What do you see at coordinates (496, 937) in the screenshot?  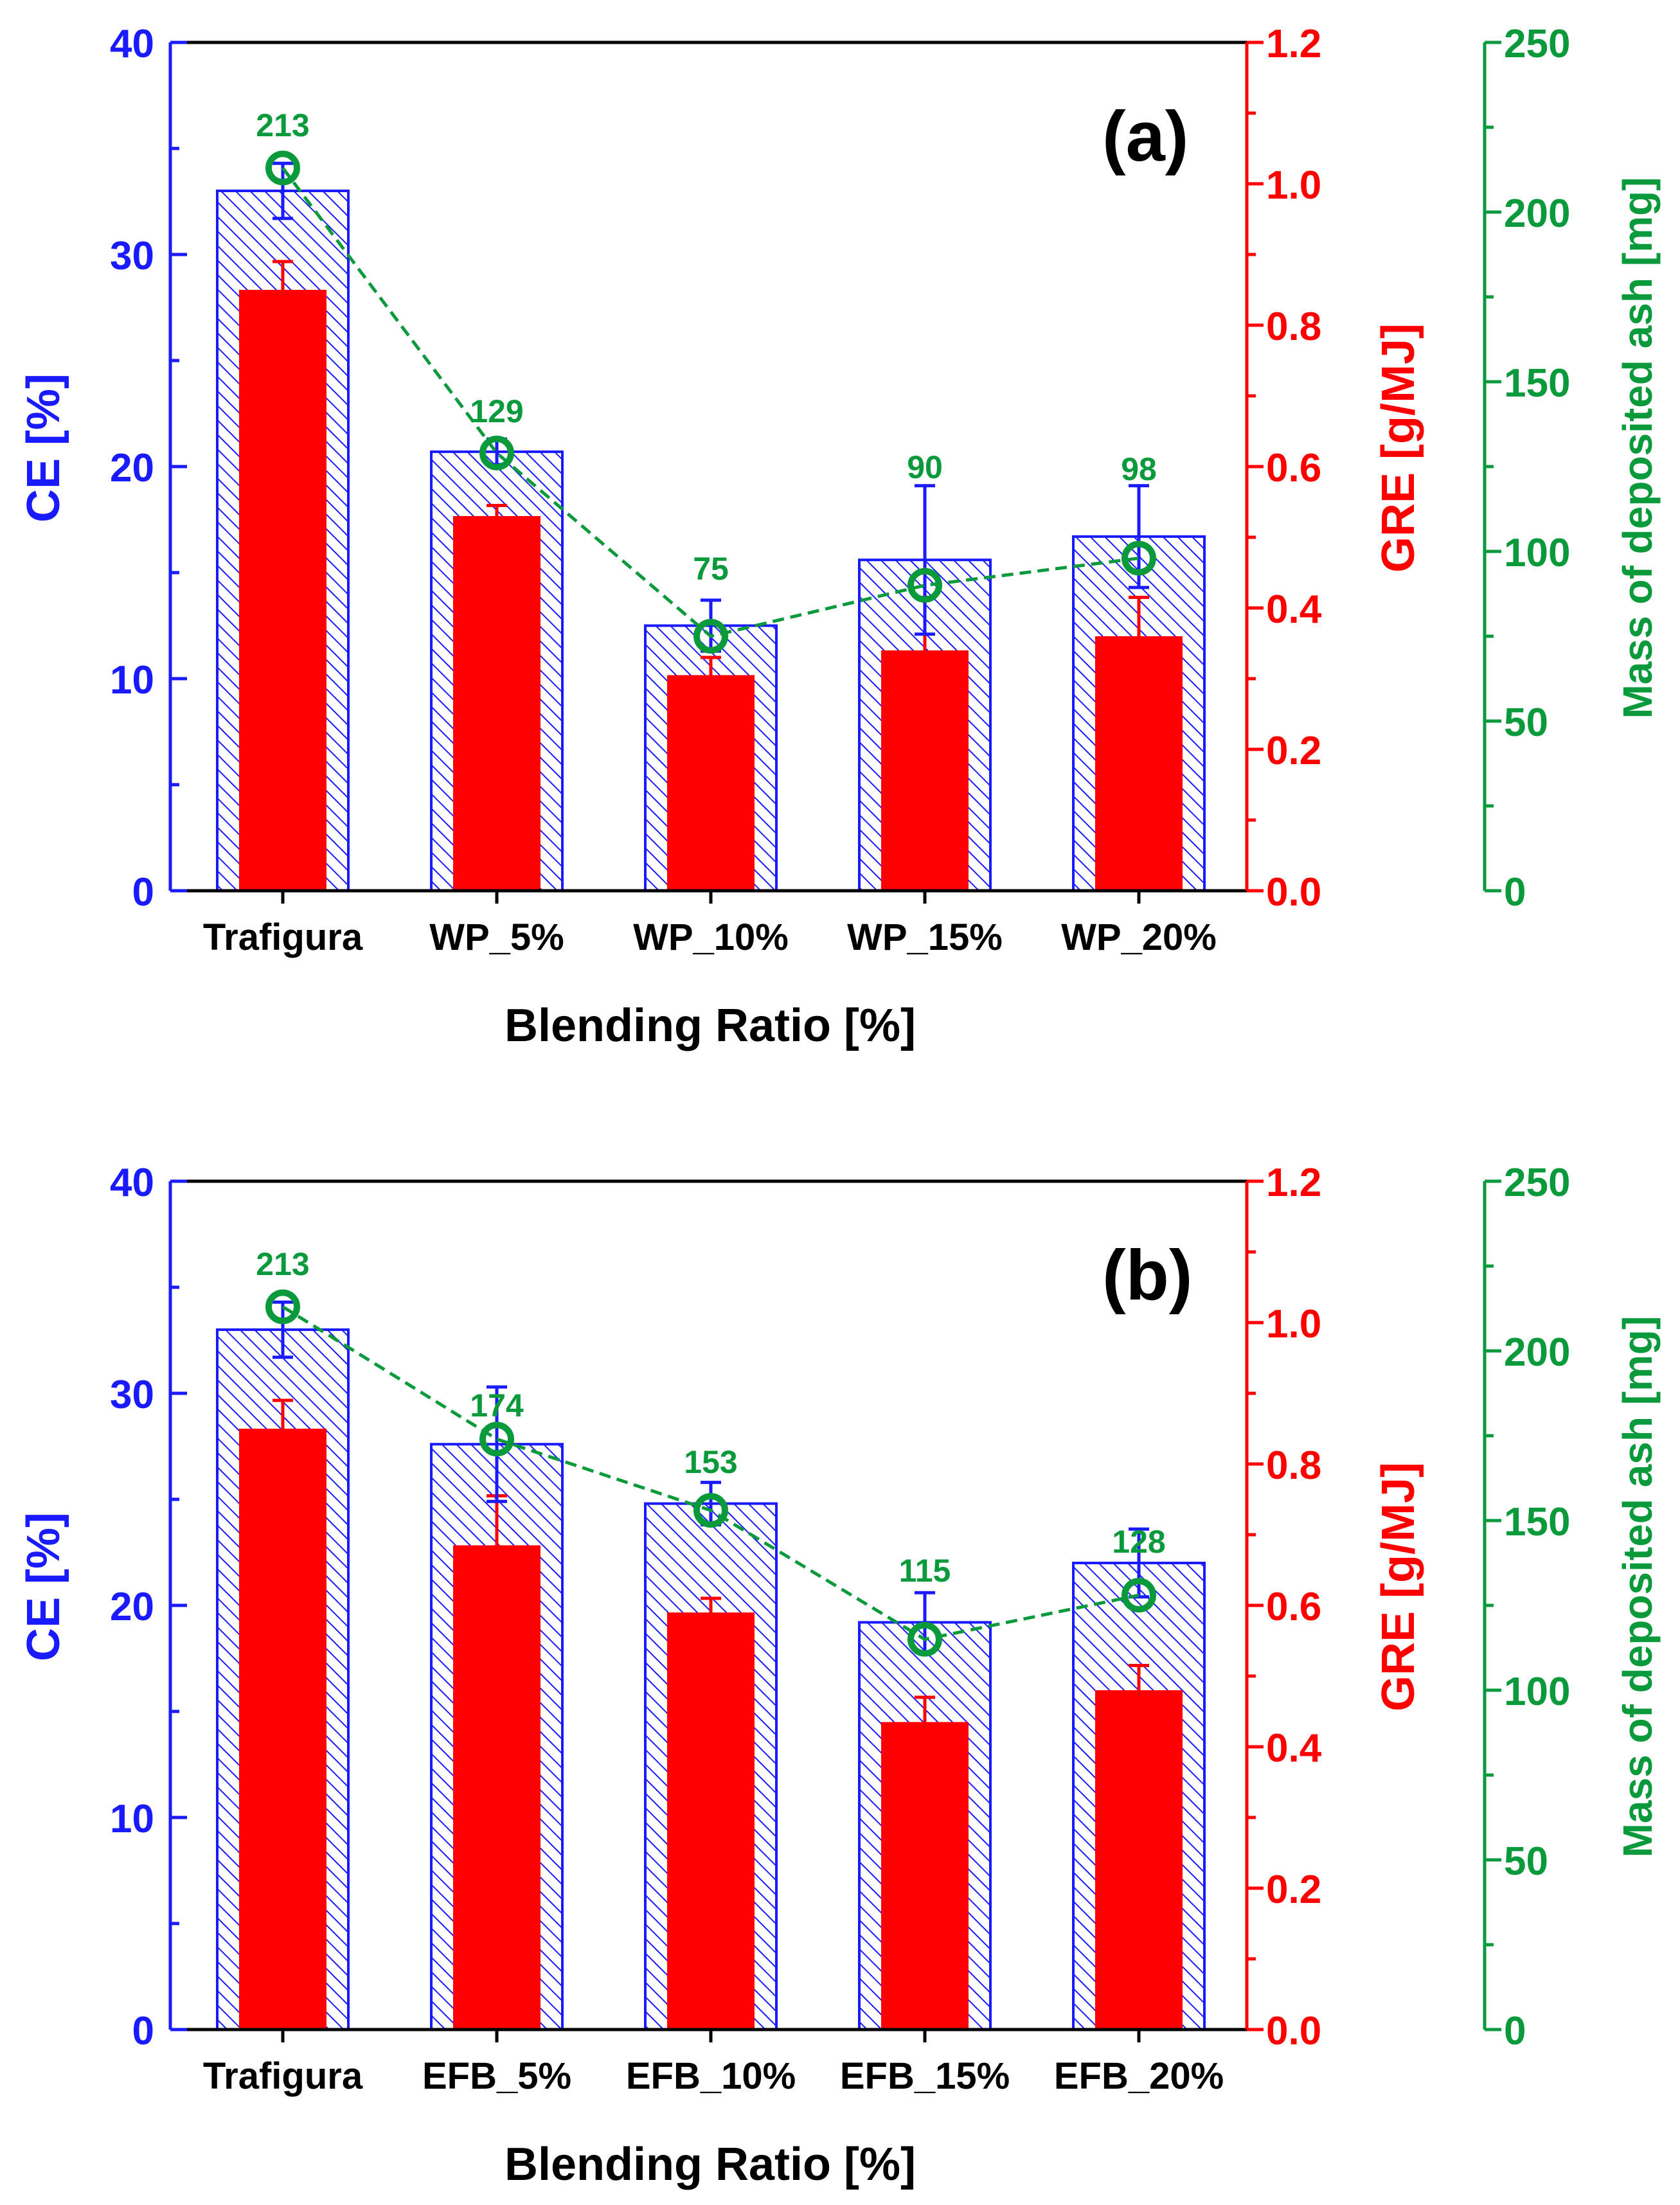 I see `x-tick-label: WP_5%` at bounding box center [496, 937].